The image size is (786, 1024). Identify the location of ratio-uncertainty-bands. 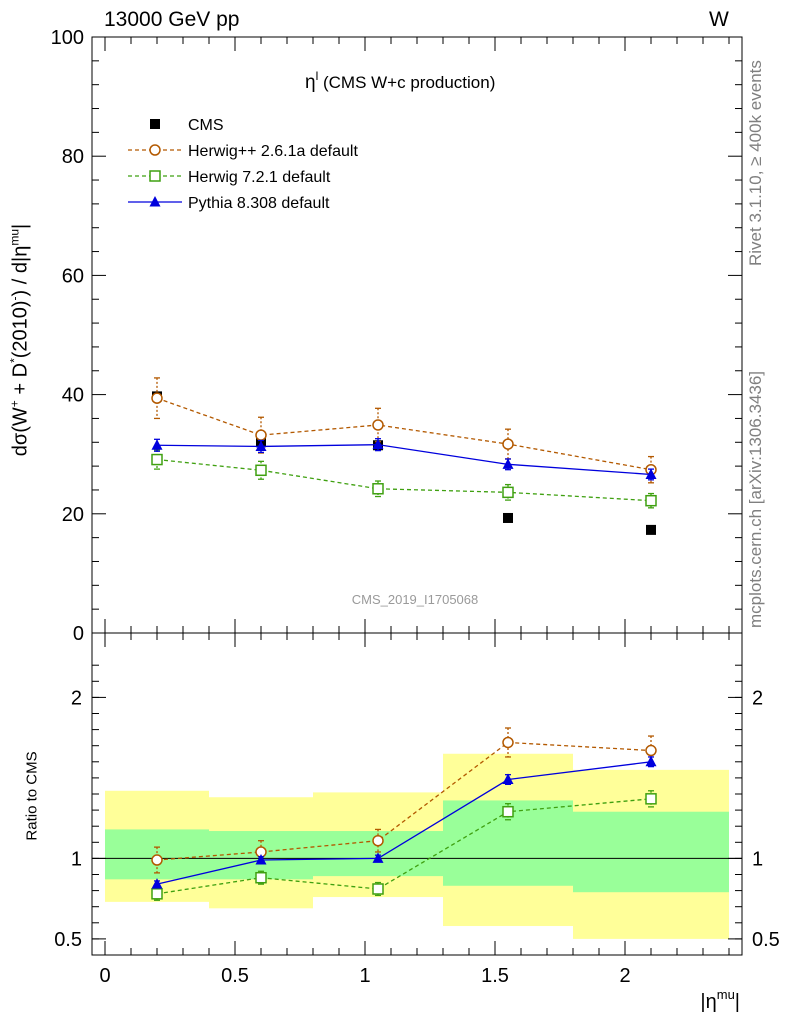
(417, 846).